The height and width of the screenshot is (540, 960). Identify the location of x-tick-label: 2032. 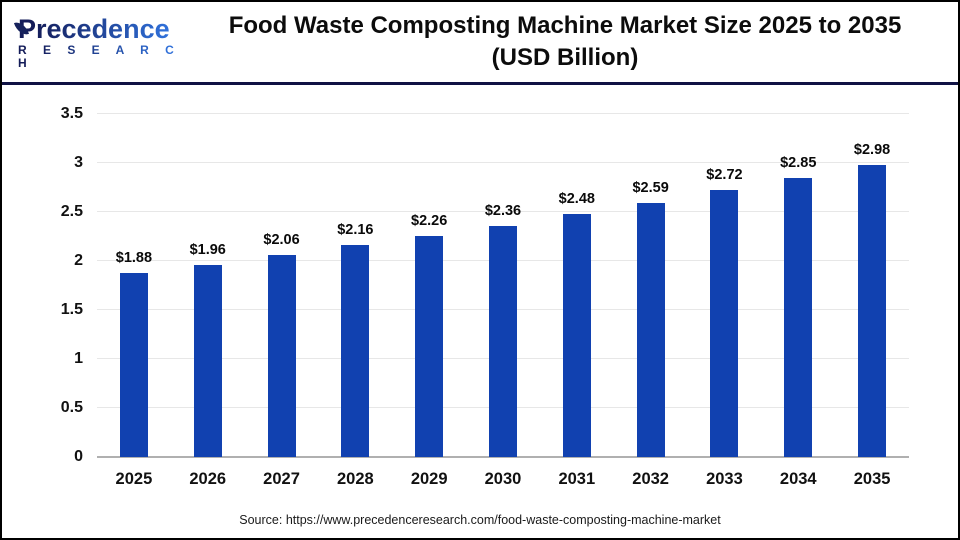
(650, 479).